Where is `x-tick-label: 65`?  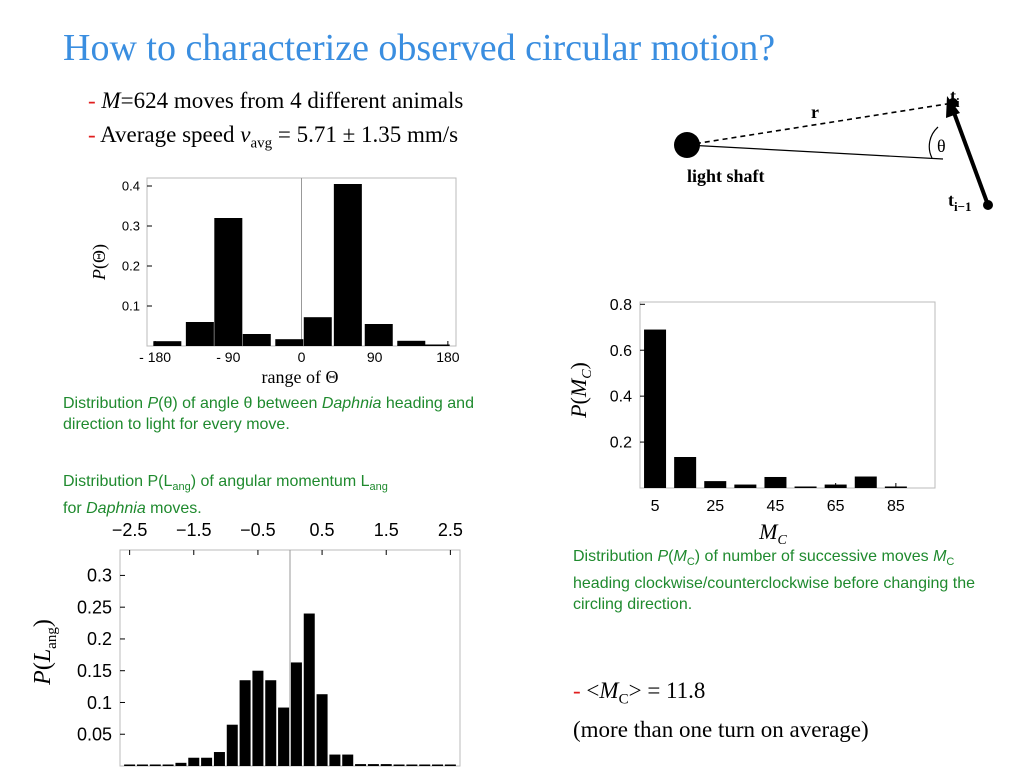 x-tick-label: 65 is located at coordinates (836, 506).